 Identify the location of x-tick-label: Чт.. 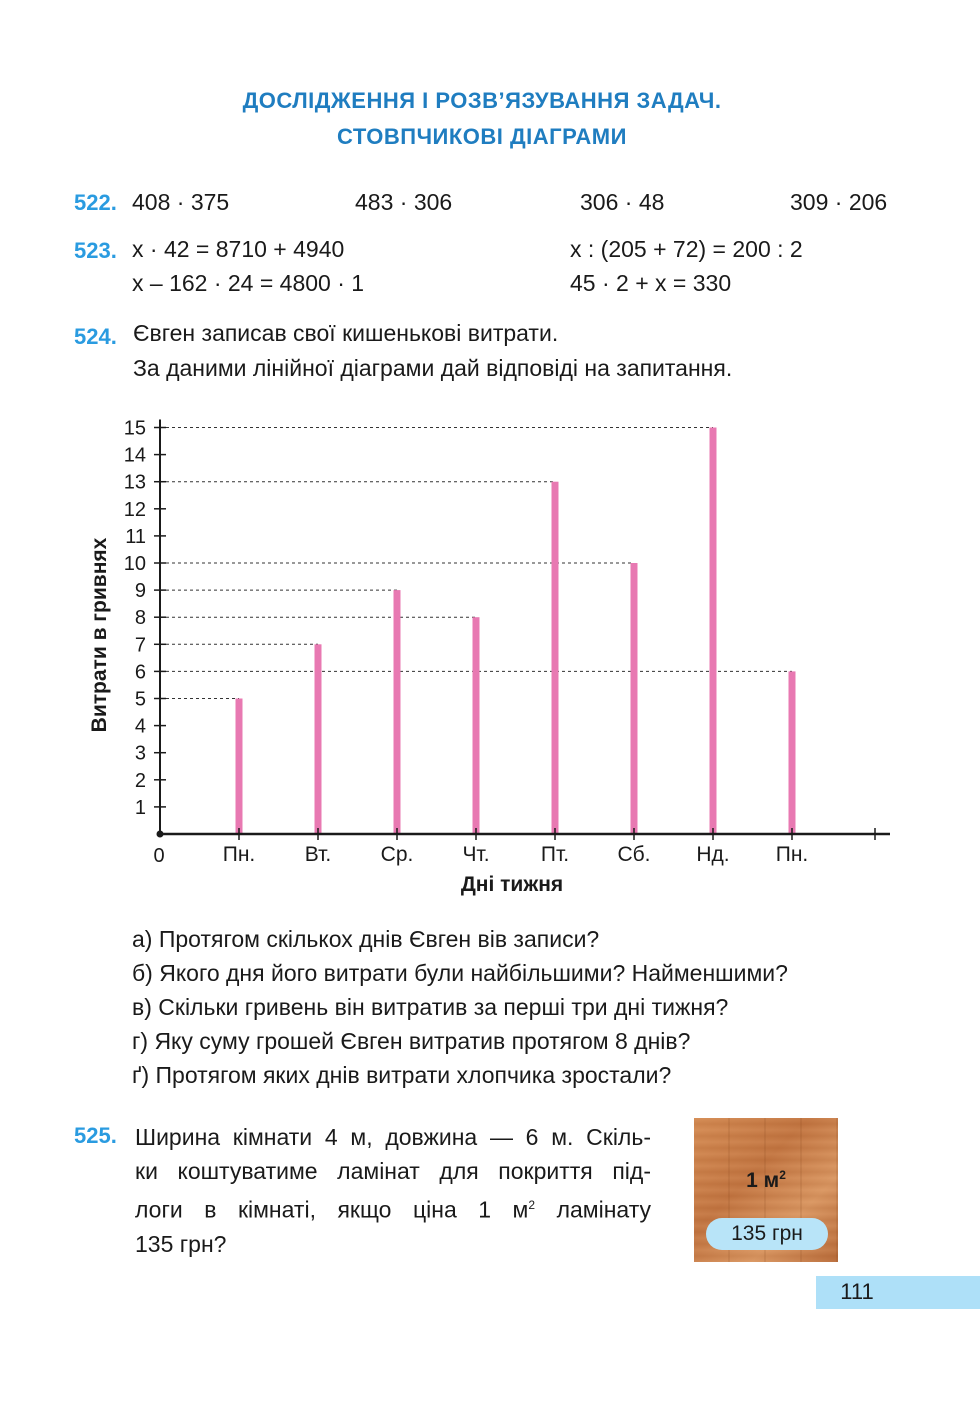
(475, 854).